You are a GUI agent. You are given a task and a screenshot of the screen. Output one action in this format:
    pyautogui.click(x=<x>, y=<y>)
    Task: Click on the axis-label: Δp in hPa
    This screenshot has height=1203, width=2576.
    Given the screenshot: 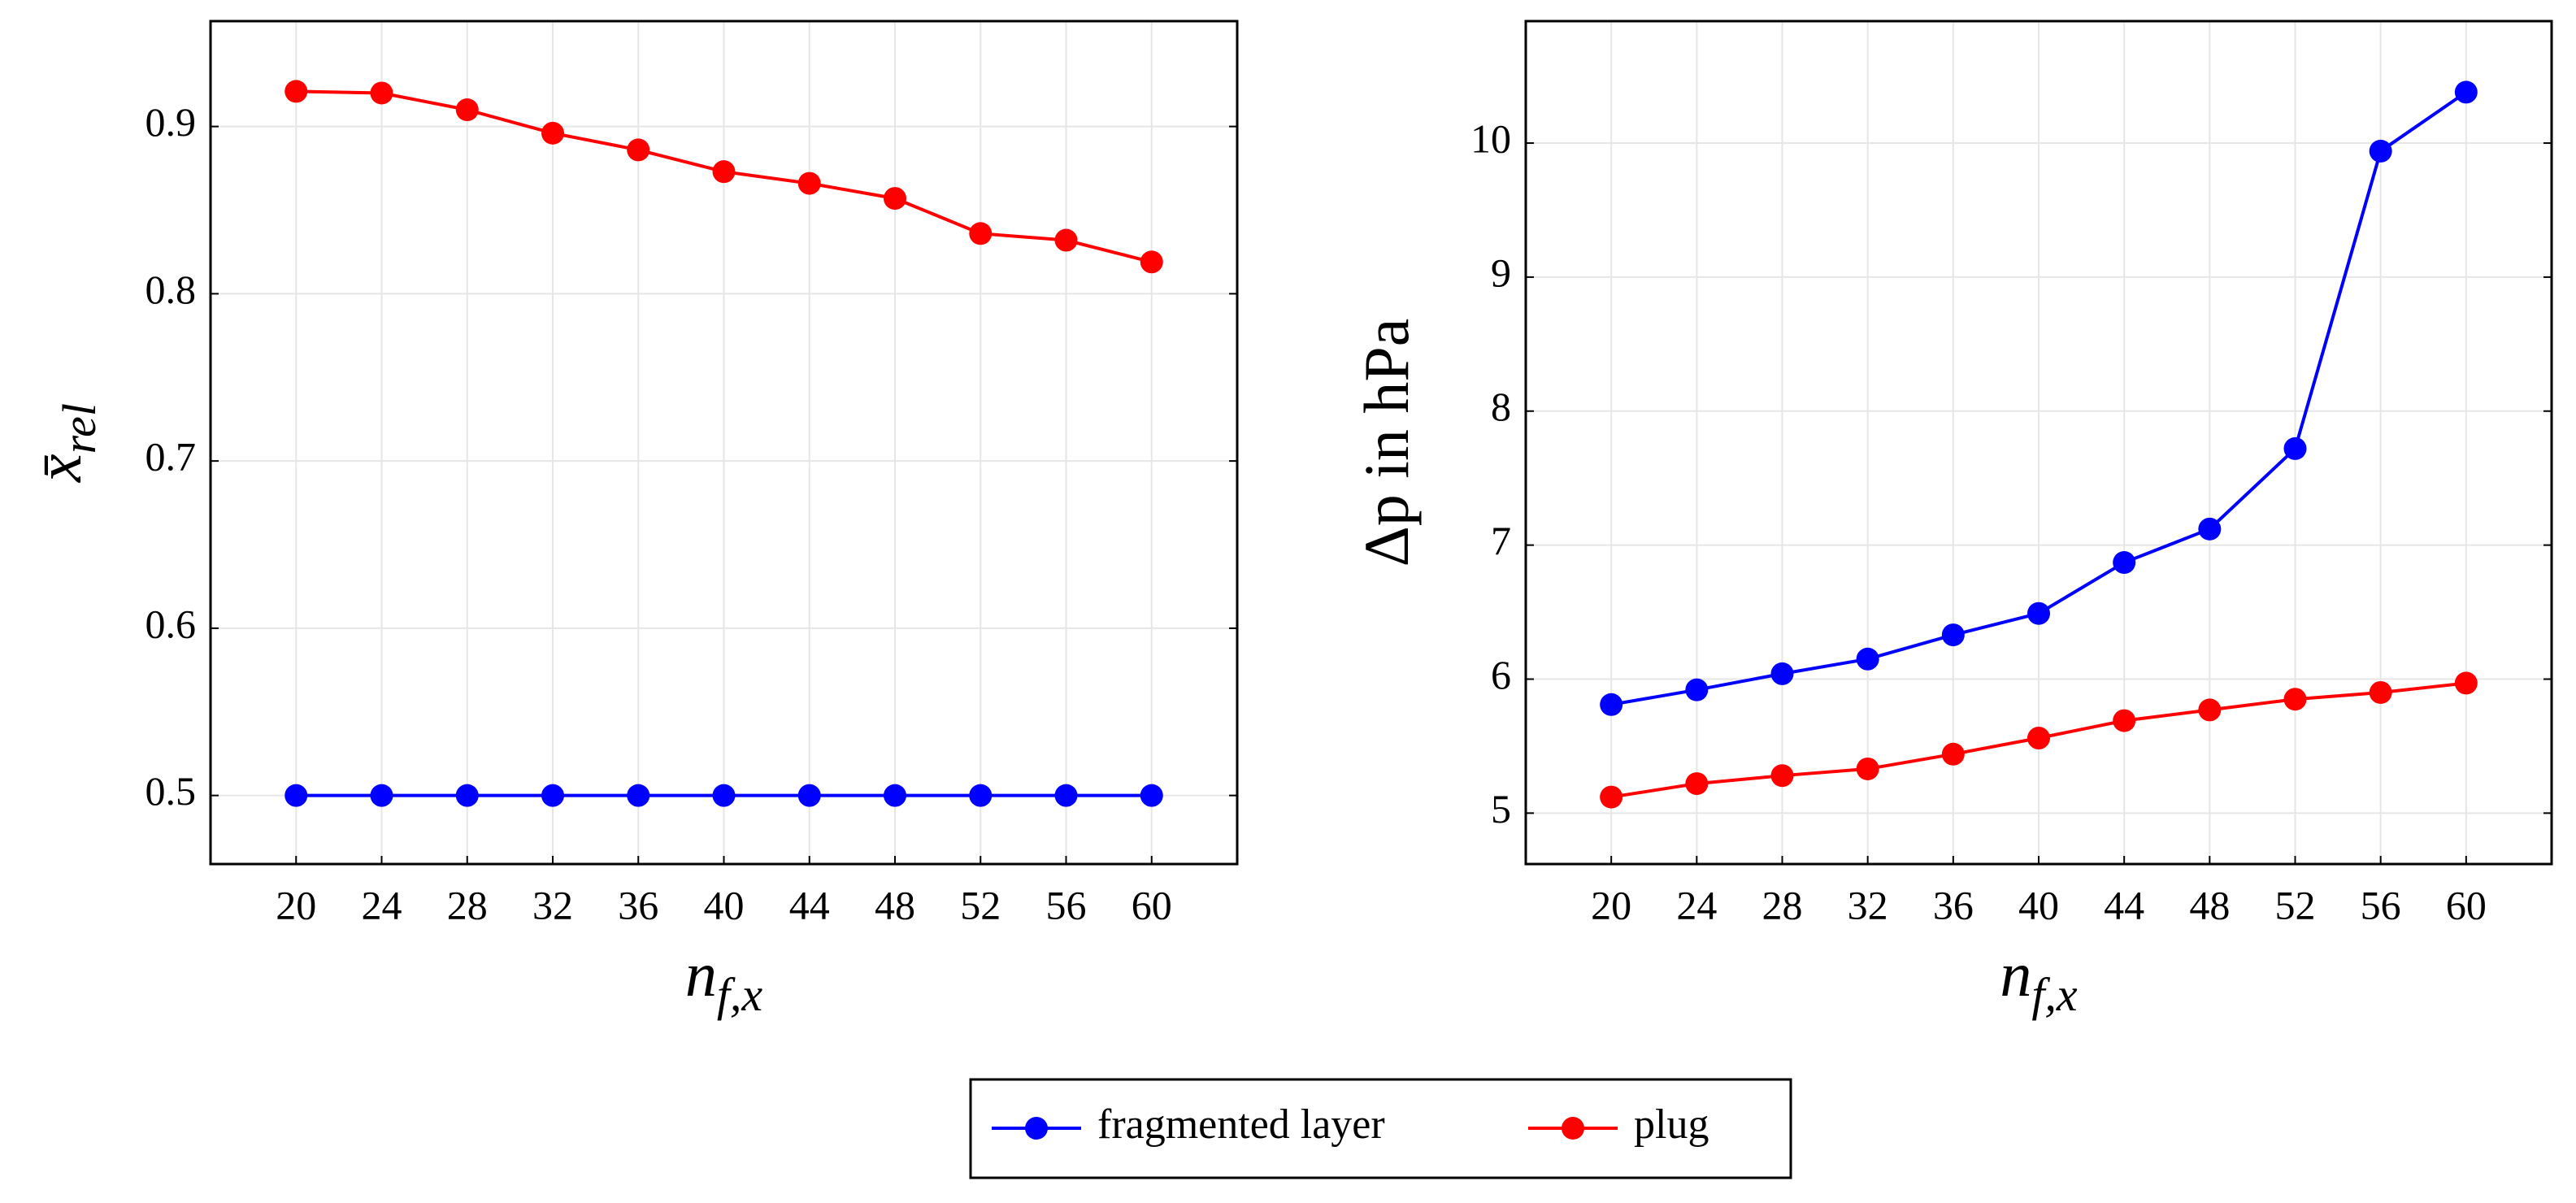 What is the action you would take?
    pyautogui.click(x=1386, y=443)
    